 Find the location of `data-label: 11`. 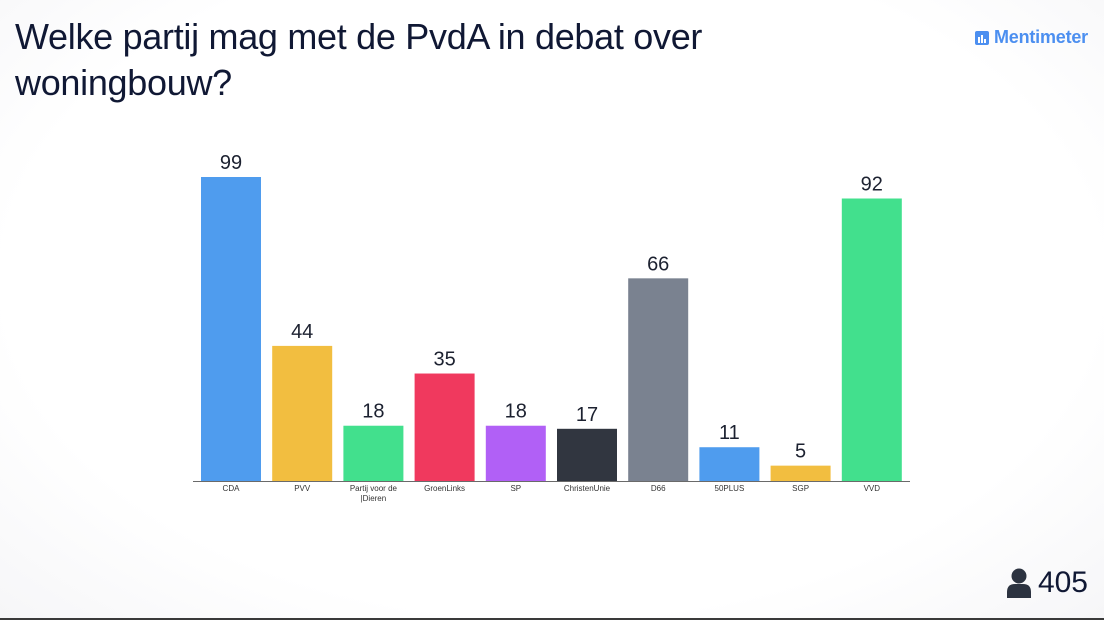

data-label: 11 is located at coordinates (729, 433).